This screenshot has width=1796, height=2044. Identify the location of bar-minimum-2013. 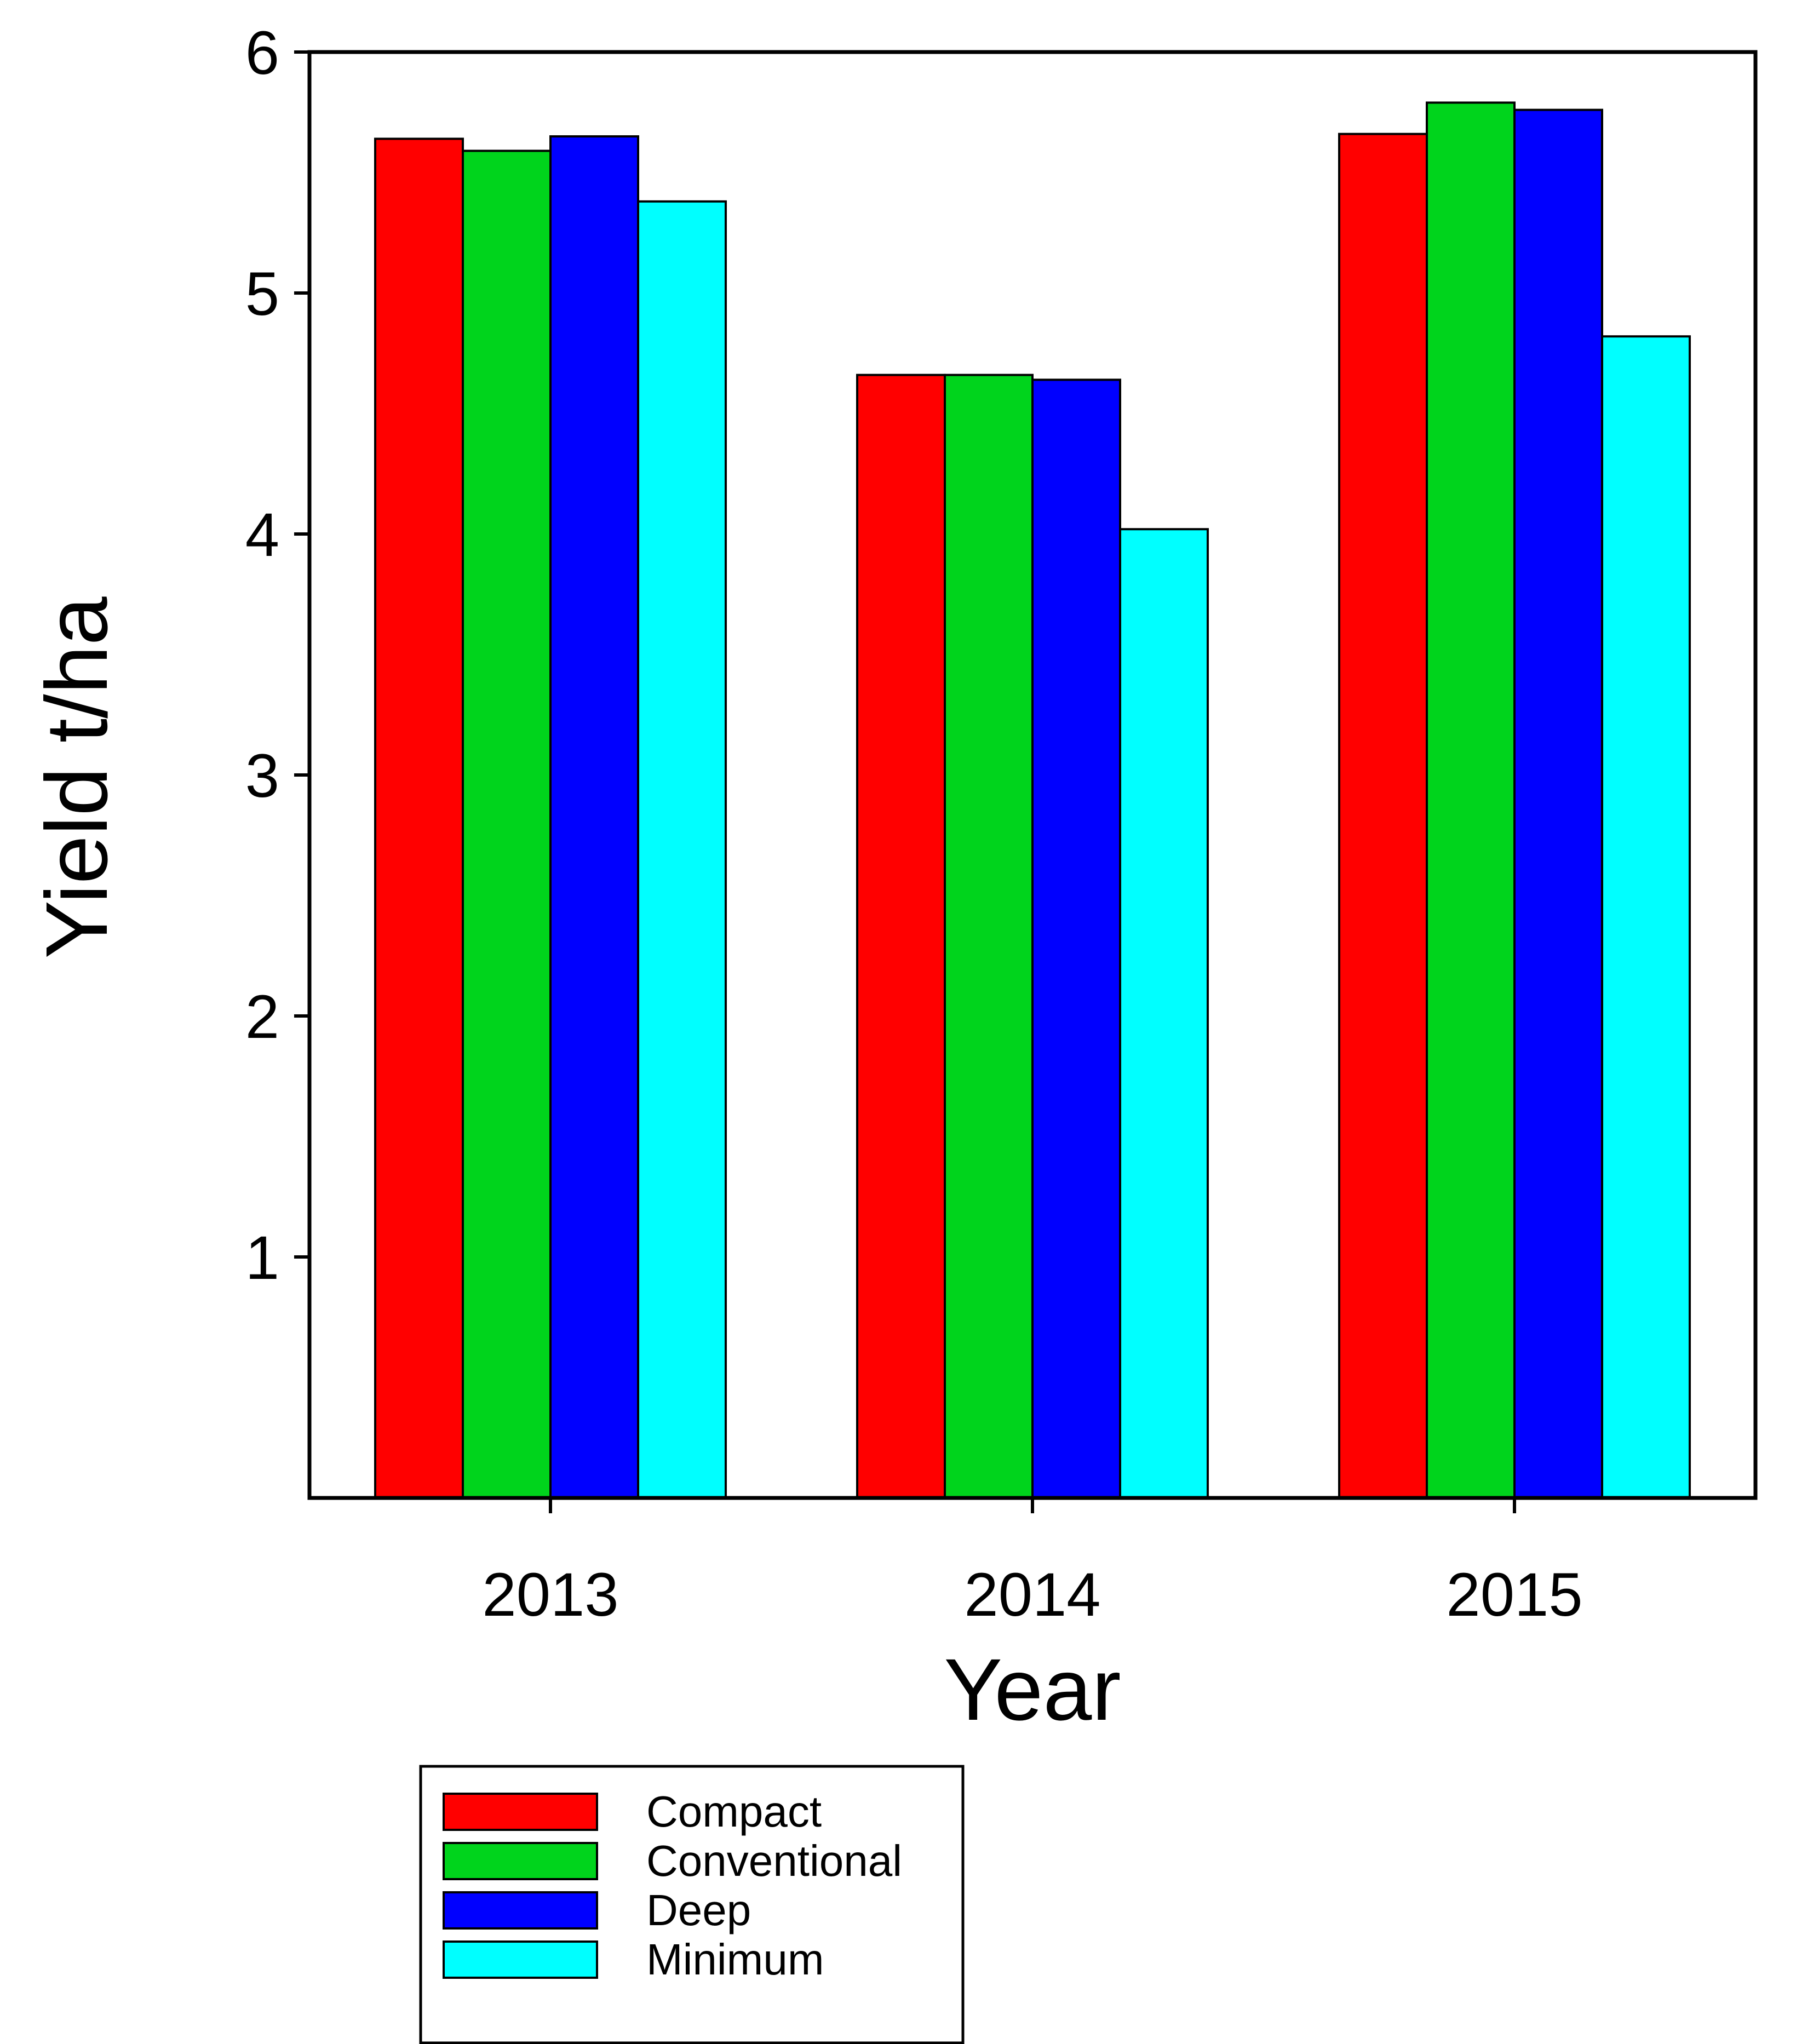
(682, 850).